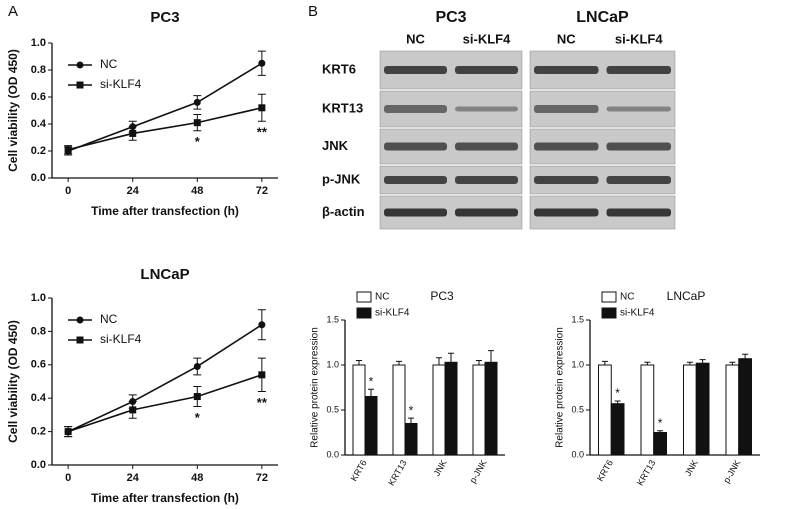 This screenshot has height=509, width=800. What do you see at coordinates (262, 402) in the screenshot?
I see `annotation: **` at bounding box center [262, 402].